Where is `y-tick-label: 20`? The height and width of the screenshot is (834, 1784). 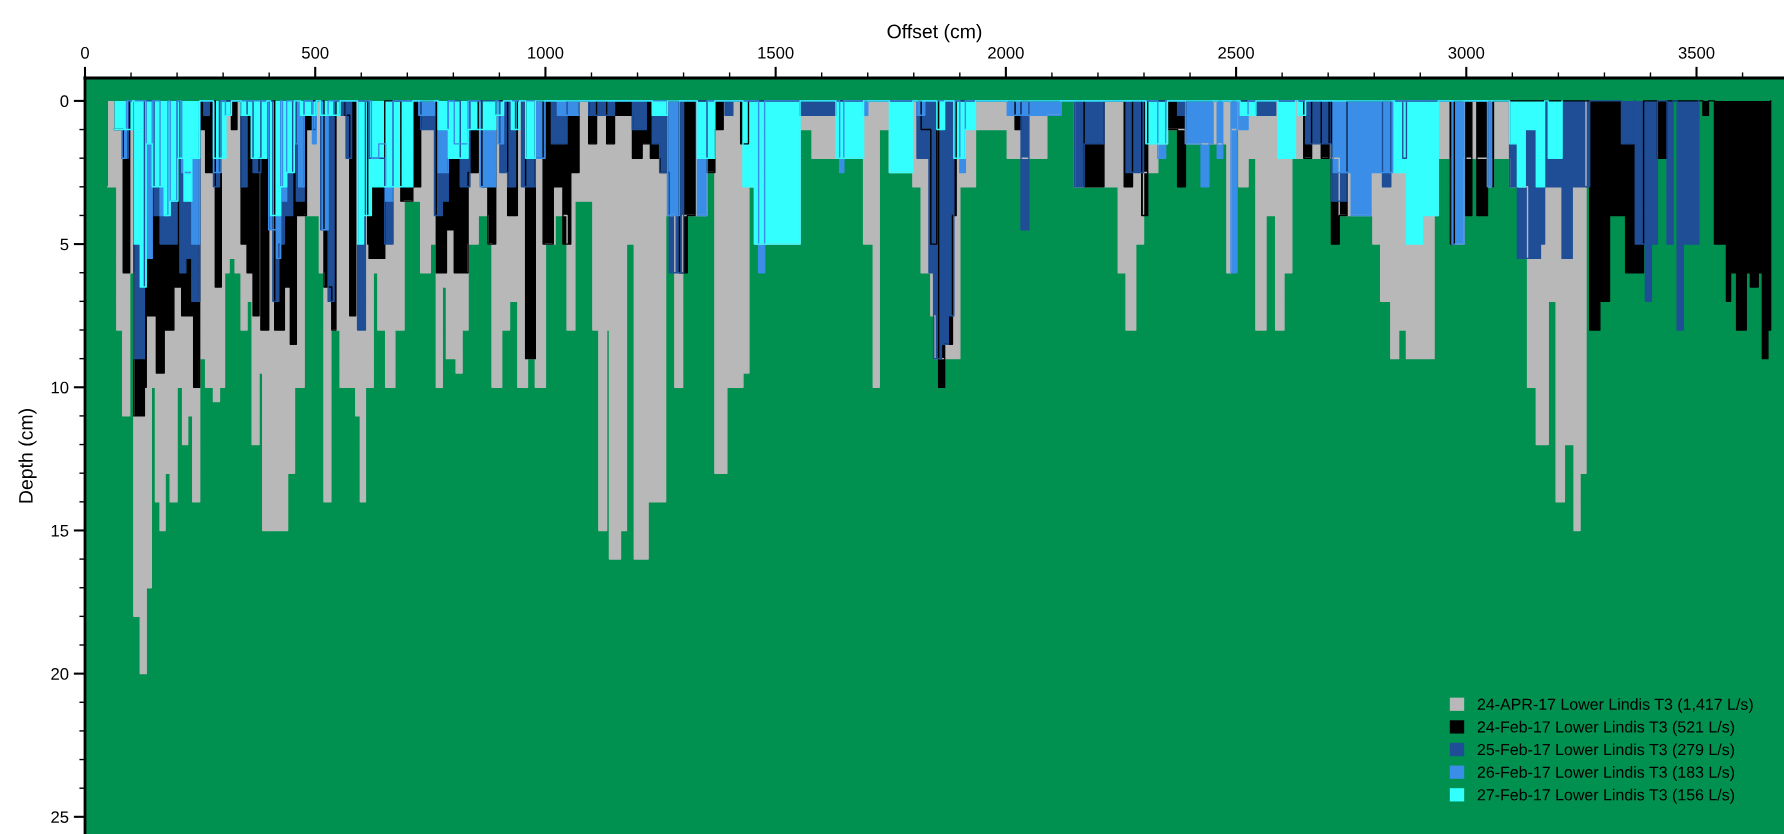 y-tick-label: 20 is located at coordinates (60, 674).